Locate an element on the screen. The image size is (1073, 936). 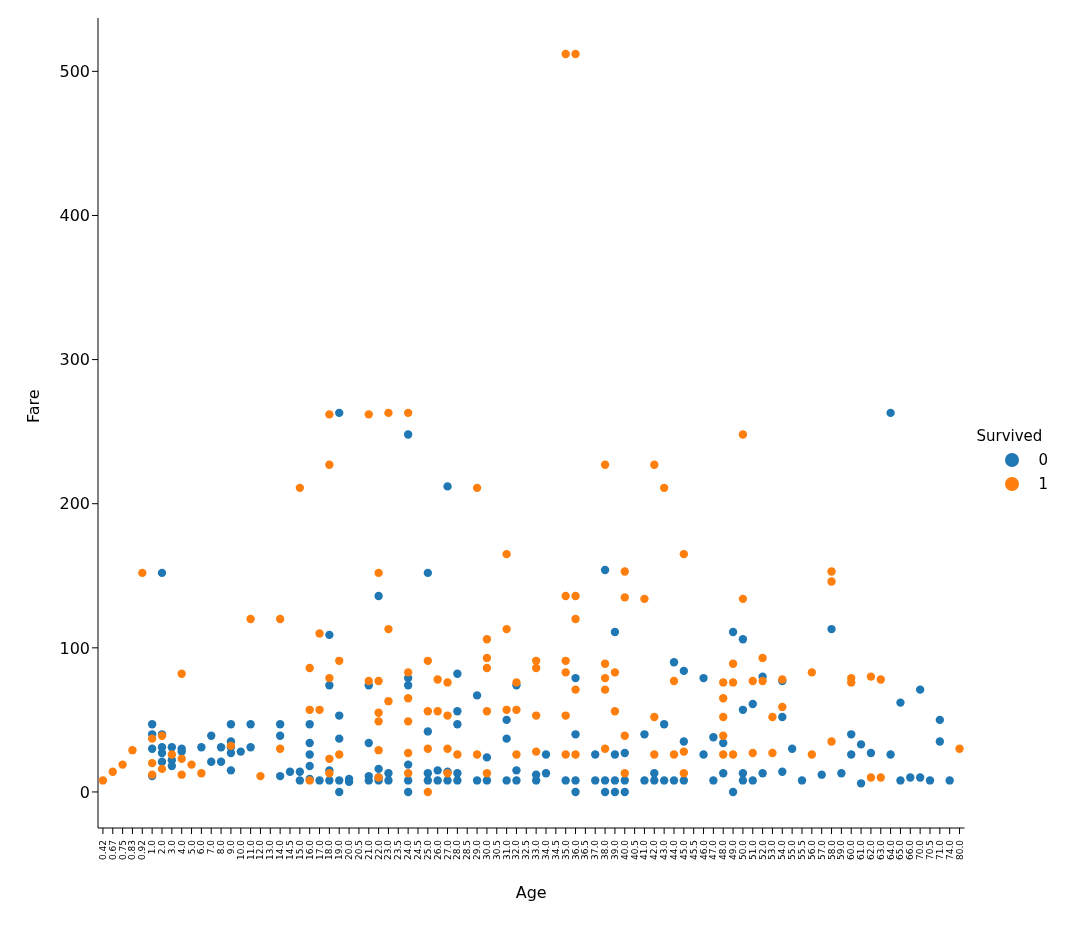
x-tick-label: 43.0 is located at coordinates (664, 850).